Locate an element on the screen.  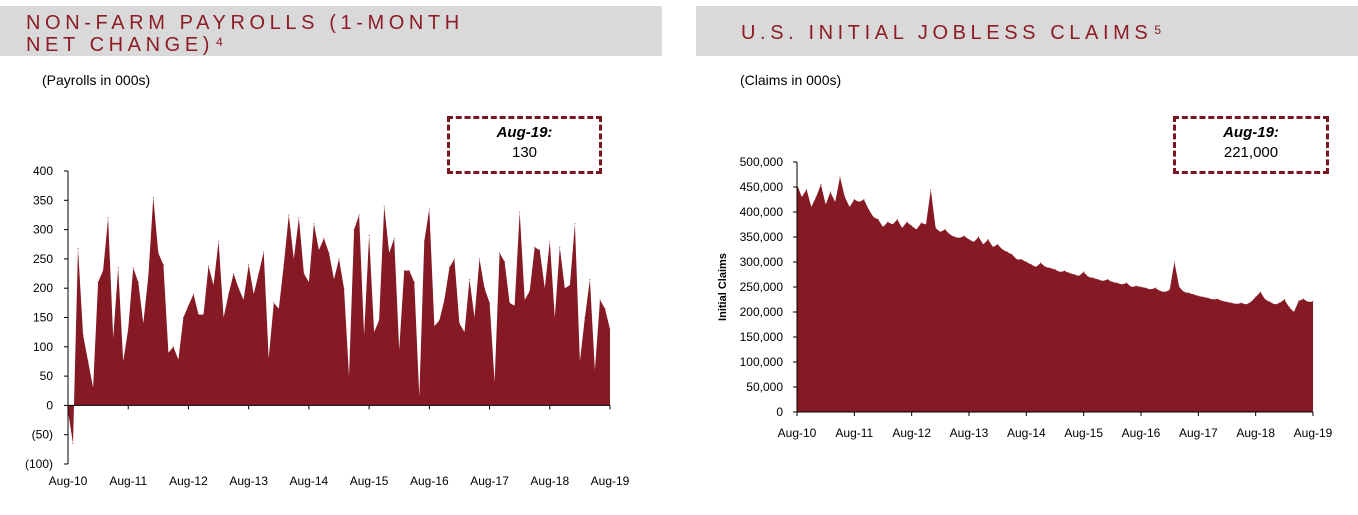
x-tick-label: Aug-17 is located at coordinates (1198, 433).